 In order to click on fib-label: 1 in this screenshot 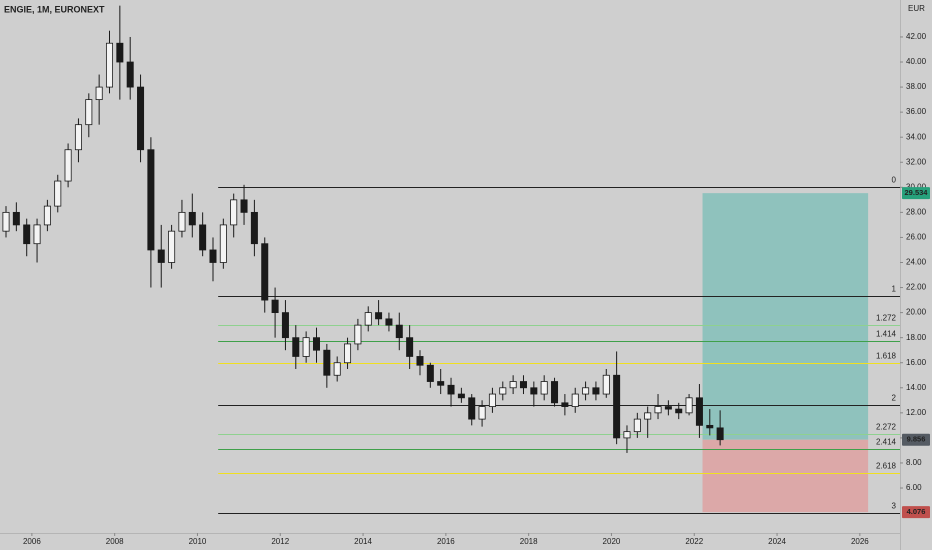, I will do `click(894, 289)`.